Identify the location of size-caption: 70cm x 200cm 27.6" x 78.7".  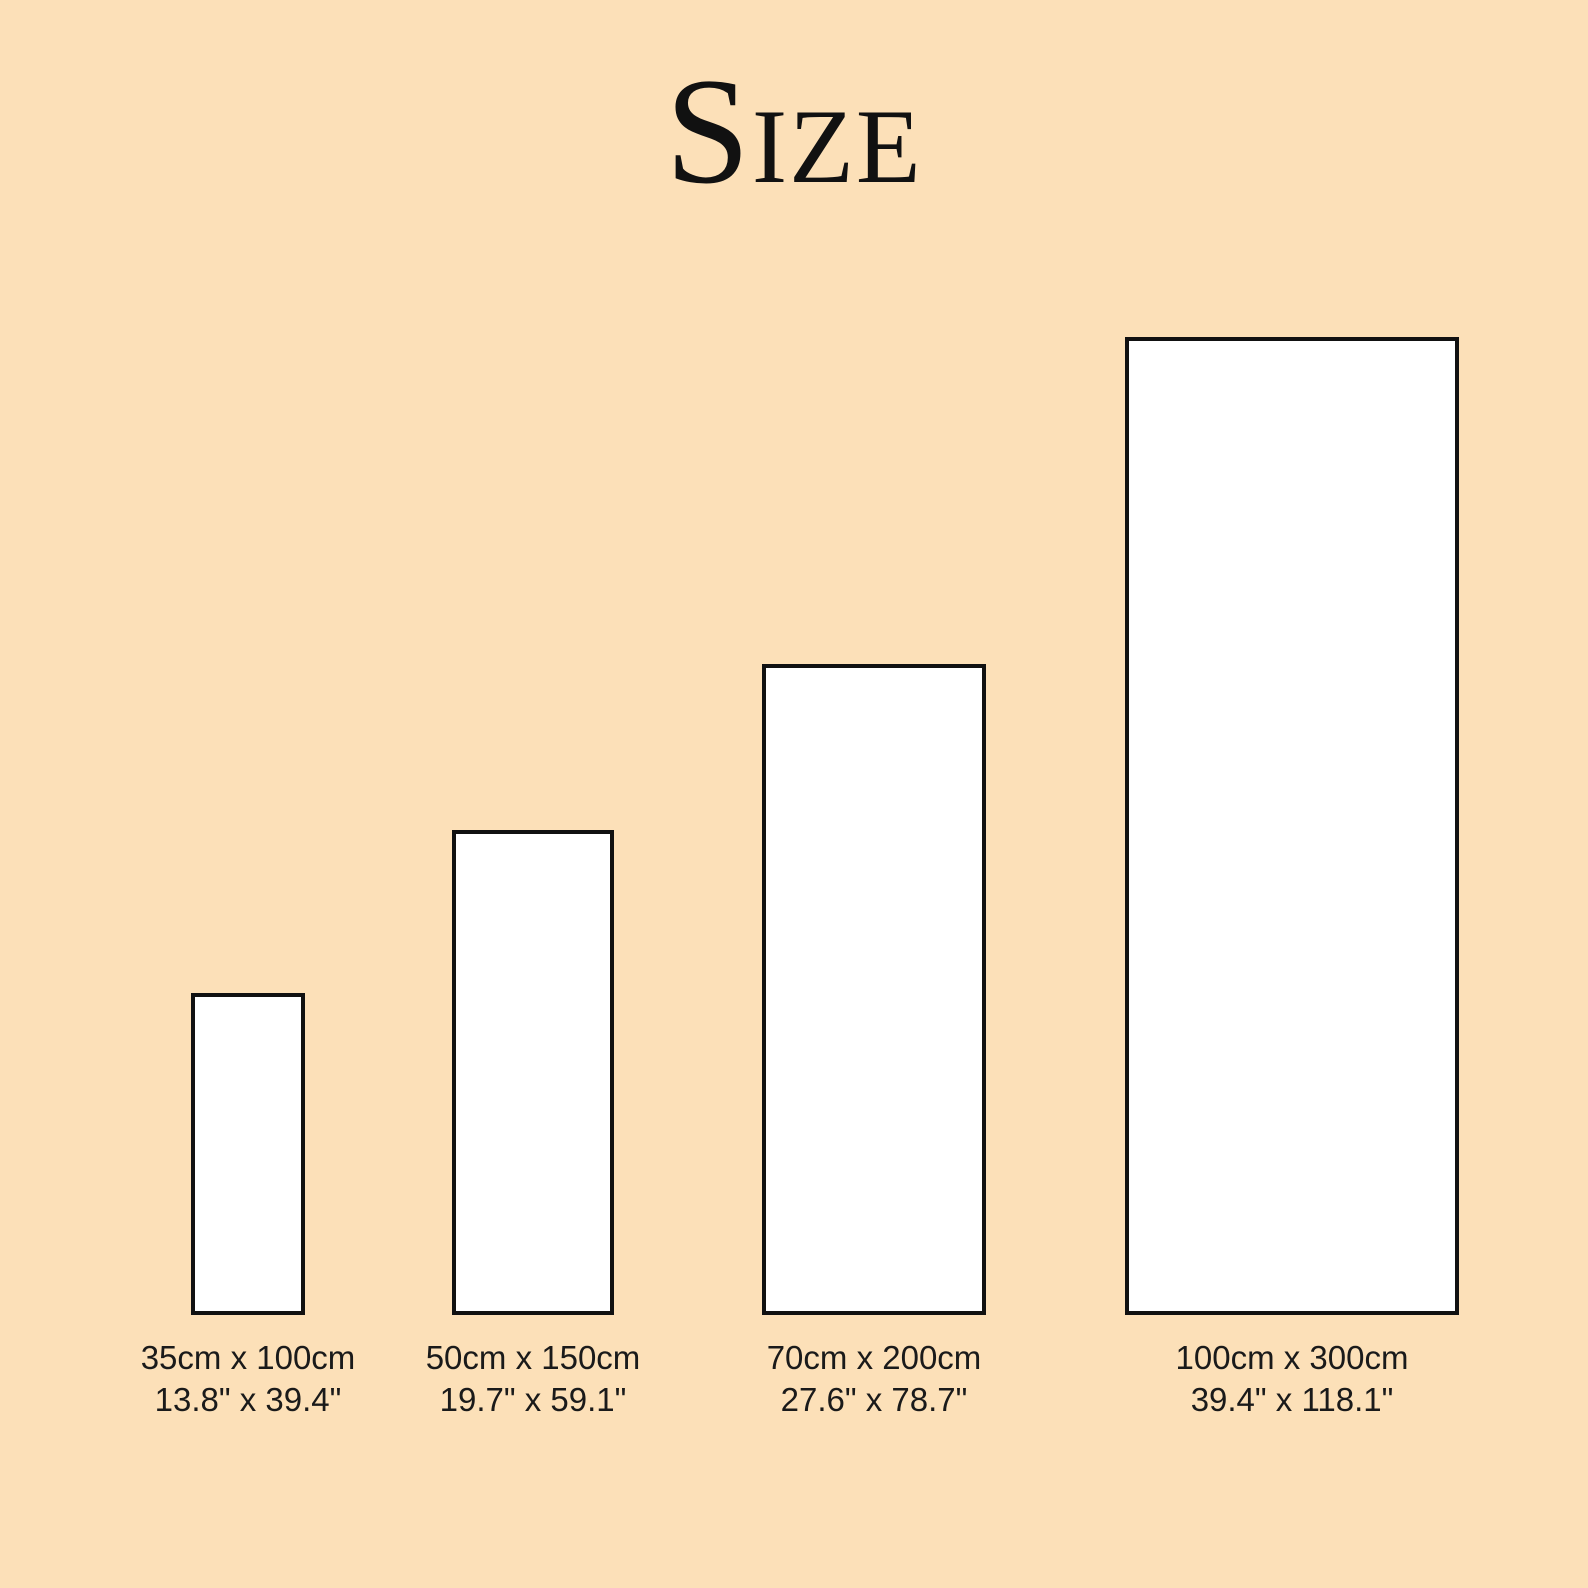
(874, 1379).